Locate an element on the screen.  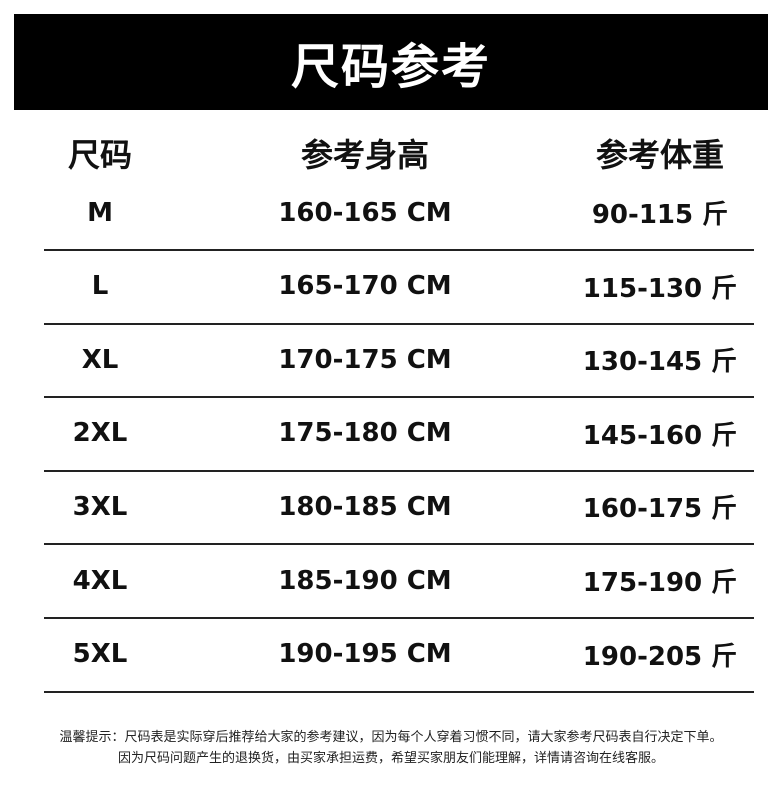
table-row: XL 170-175 CM 130-145 斤 is located at coordinates (399, 361).